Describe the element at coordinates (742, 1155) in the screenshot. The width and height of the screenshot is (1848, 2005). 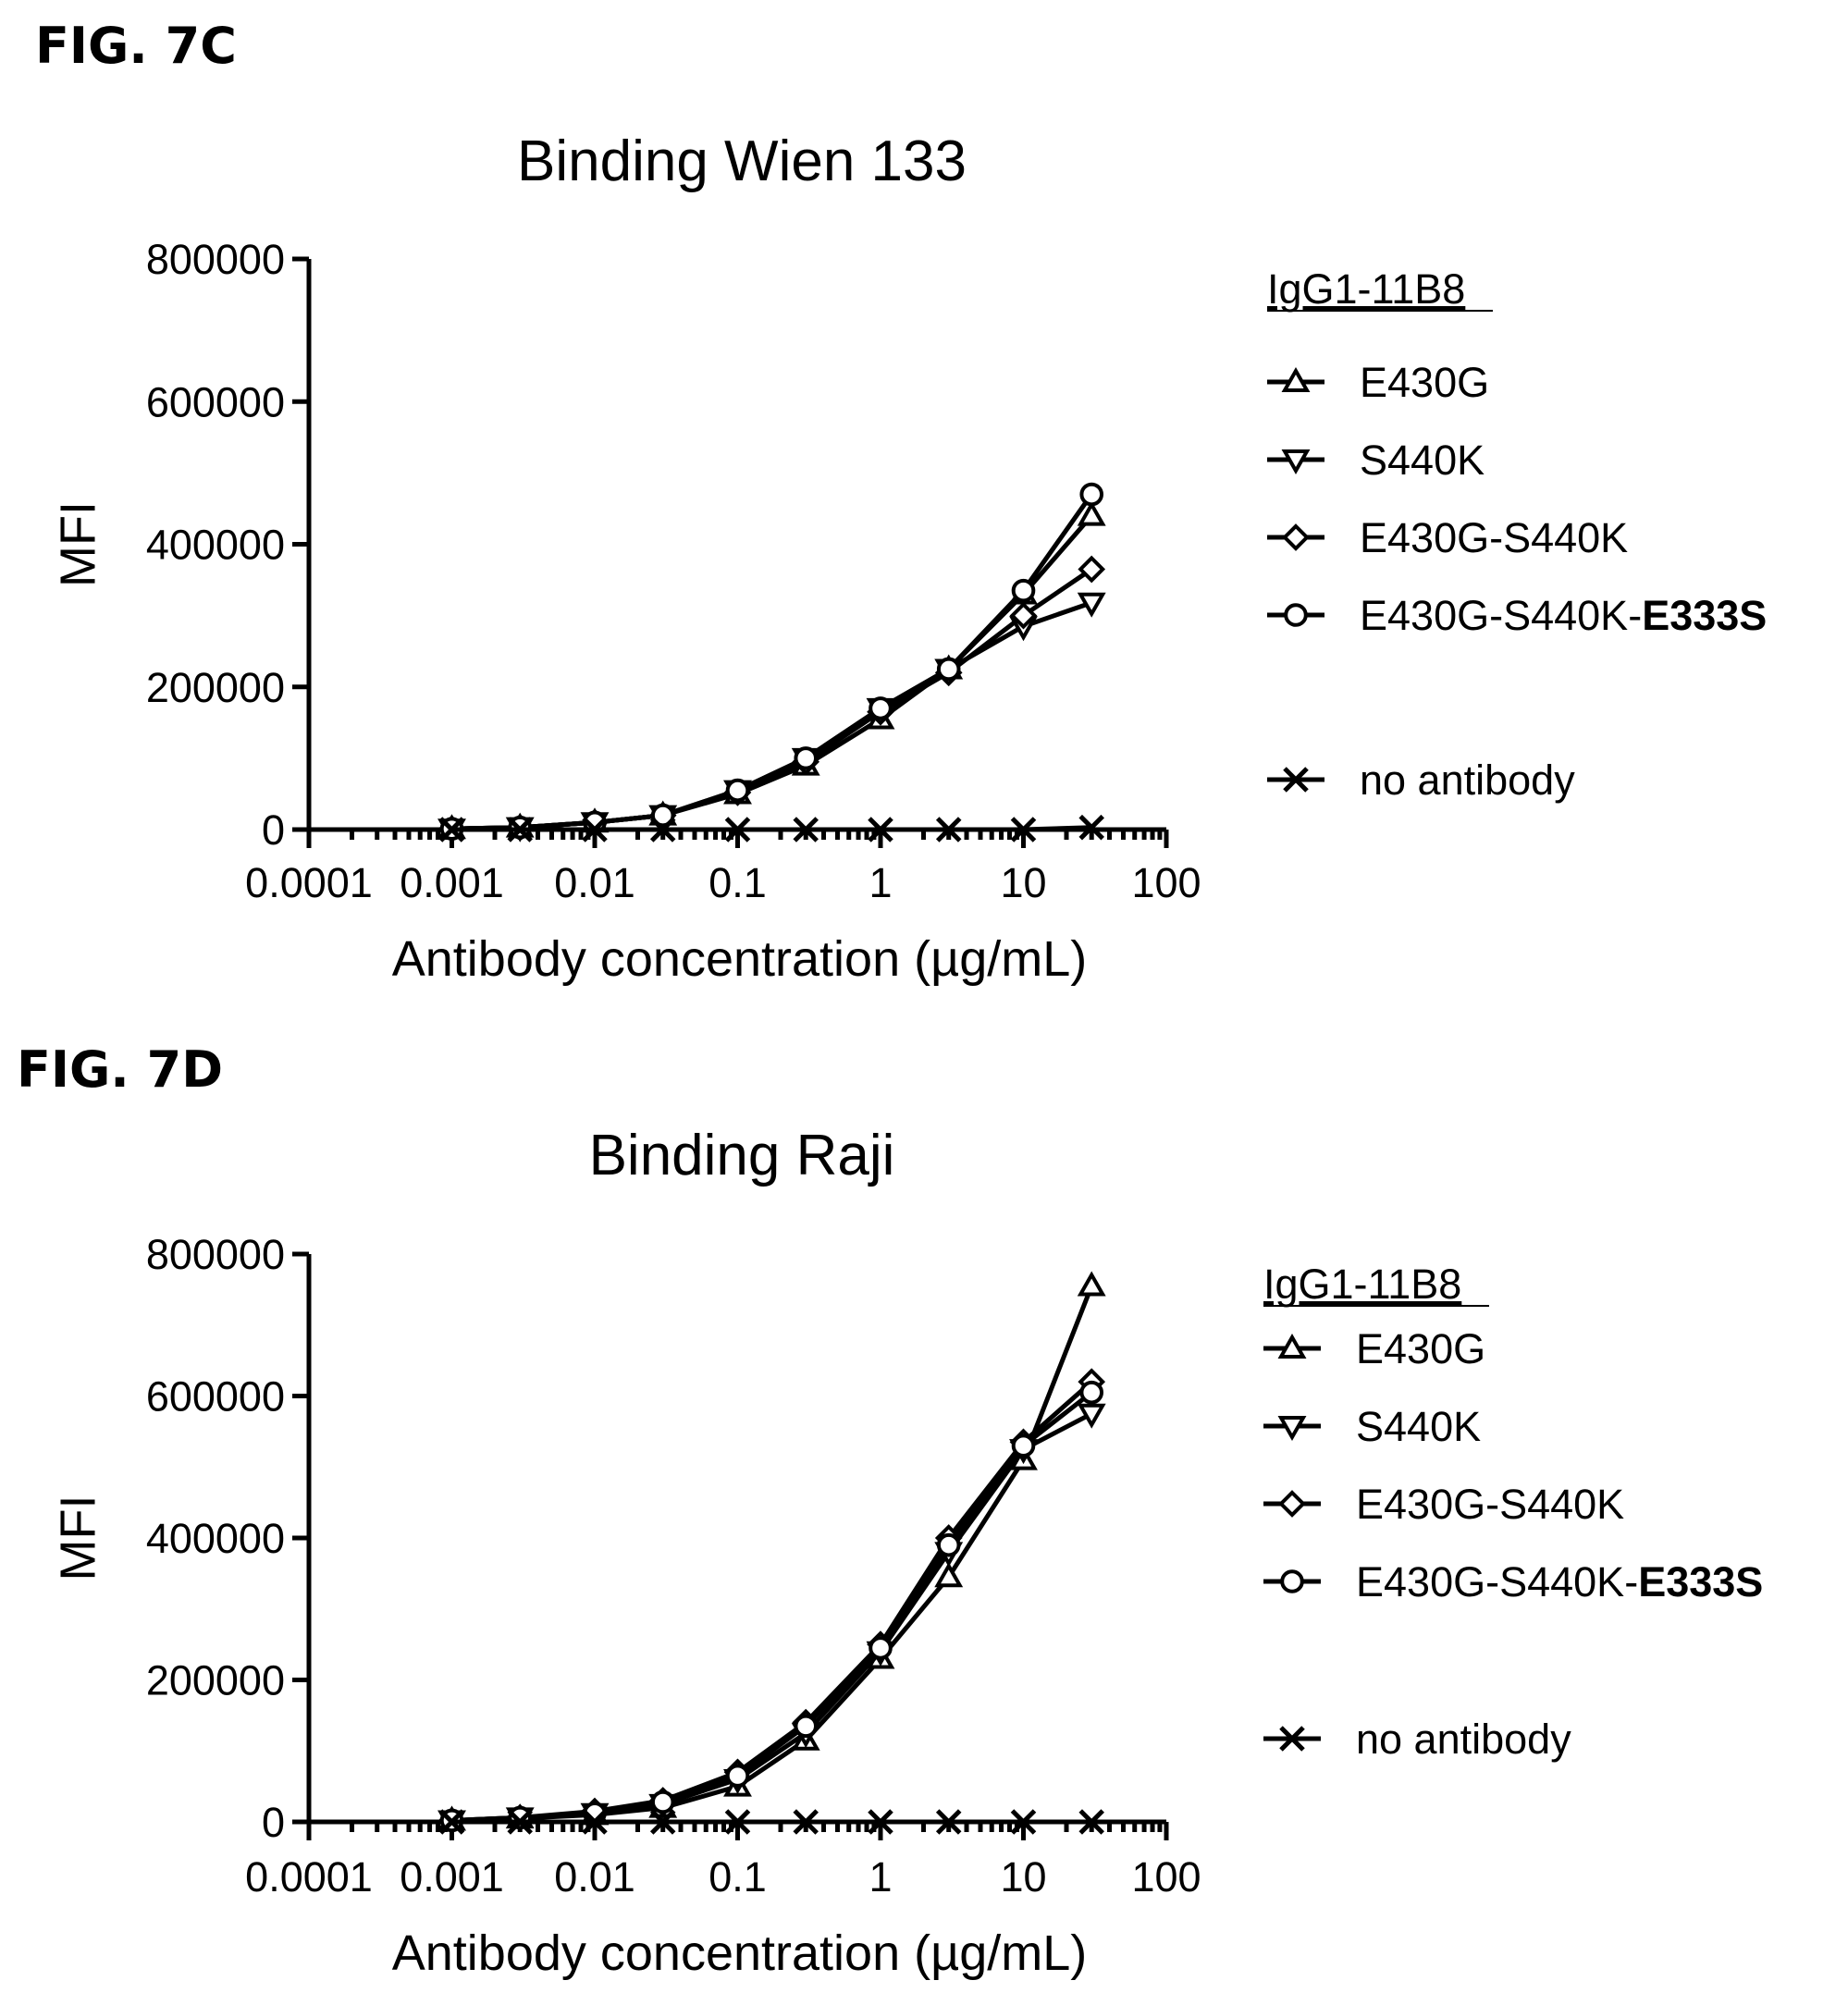
I see `chart-title: Binding Raji` at that location.